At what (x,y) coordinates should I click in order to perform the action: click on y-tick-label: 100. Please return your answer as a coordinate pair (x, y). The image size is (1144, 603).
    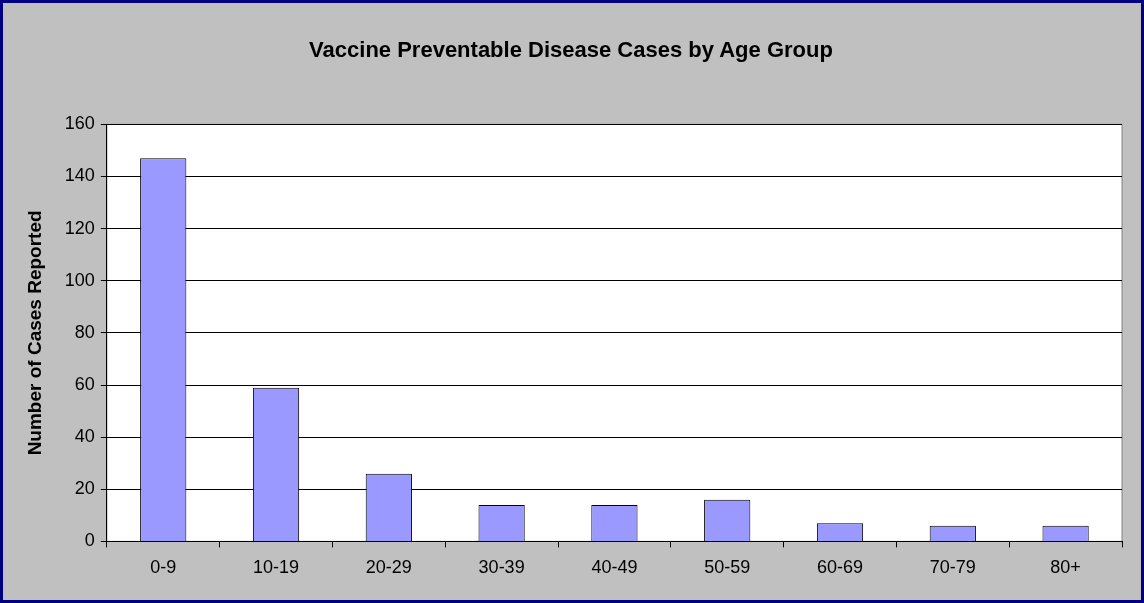
    Looking at the image, I should click on (79, 279).